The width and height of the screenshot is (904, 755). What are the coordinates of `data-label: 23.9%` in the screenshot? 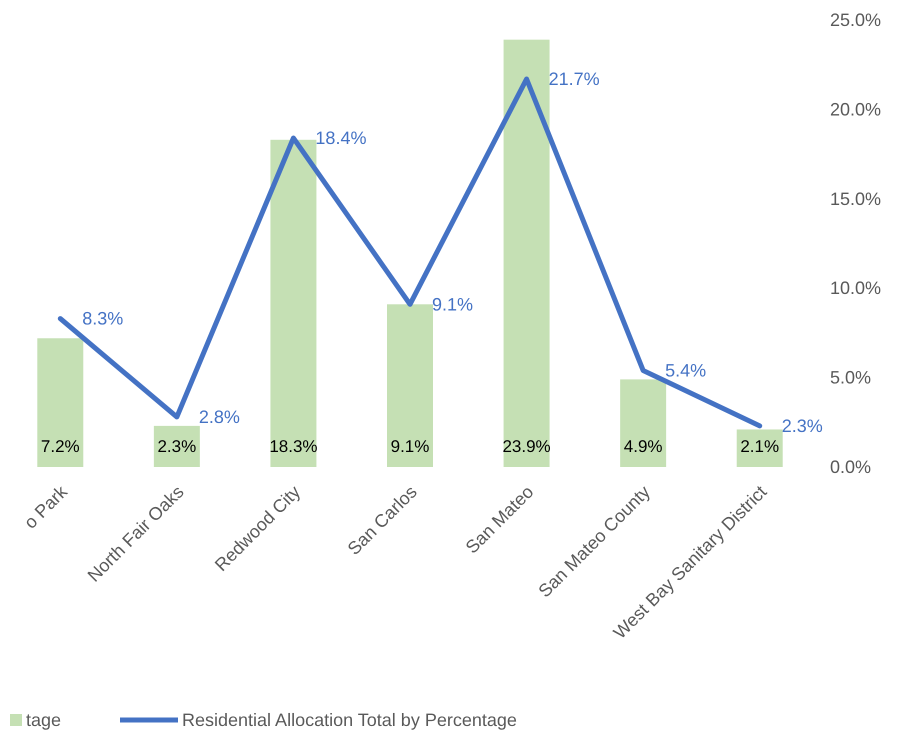 It's located at (526, 446).